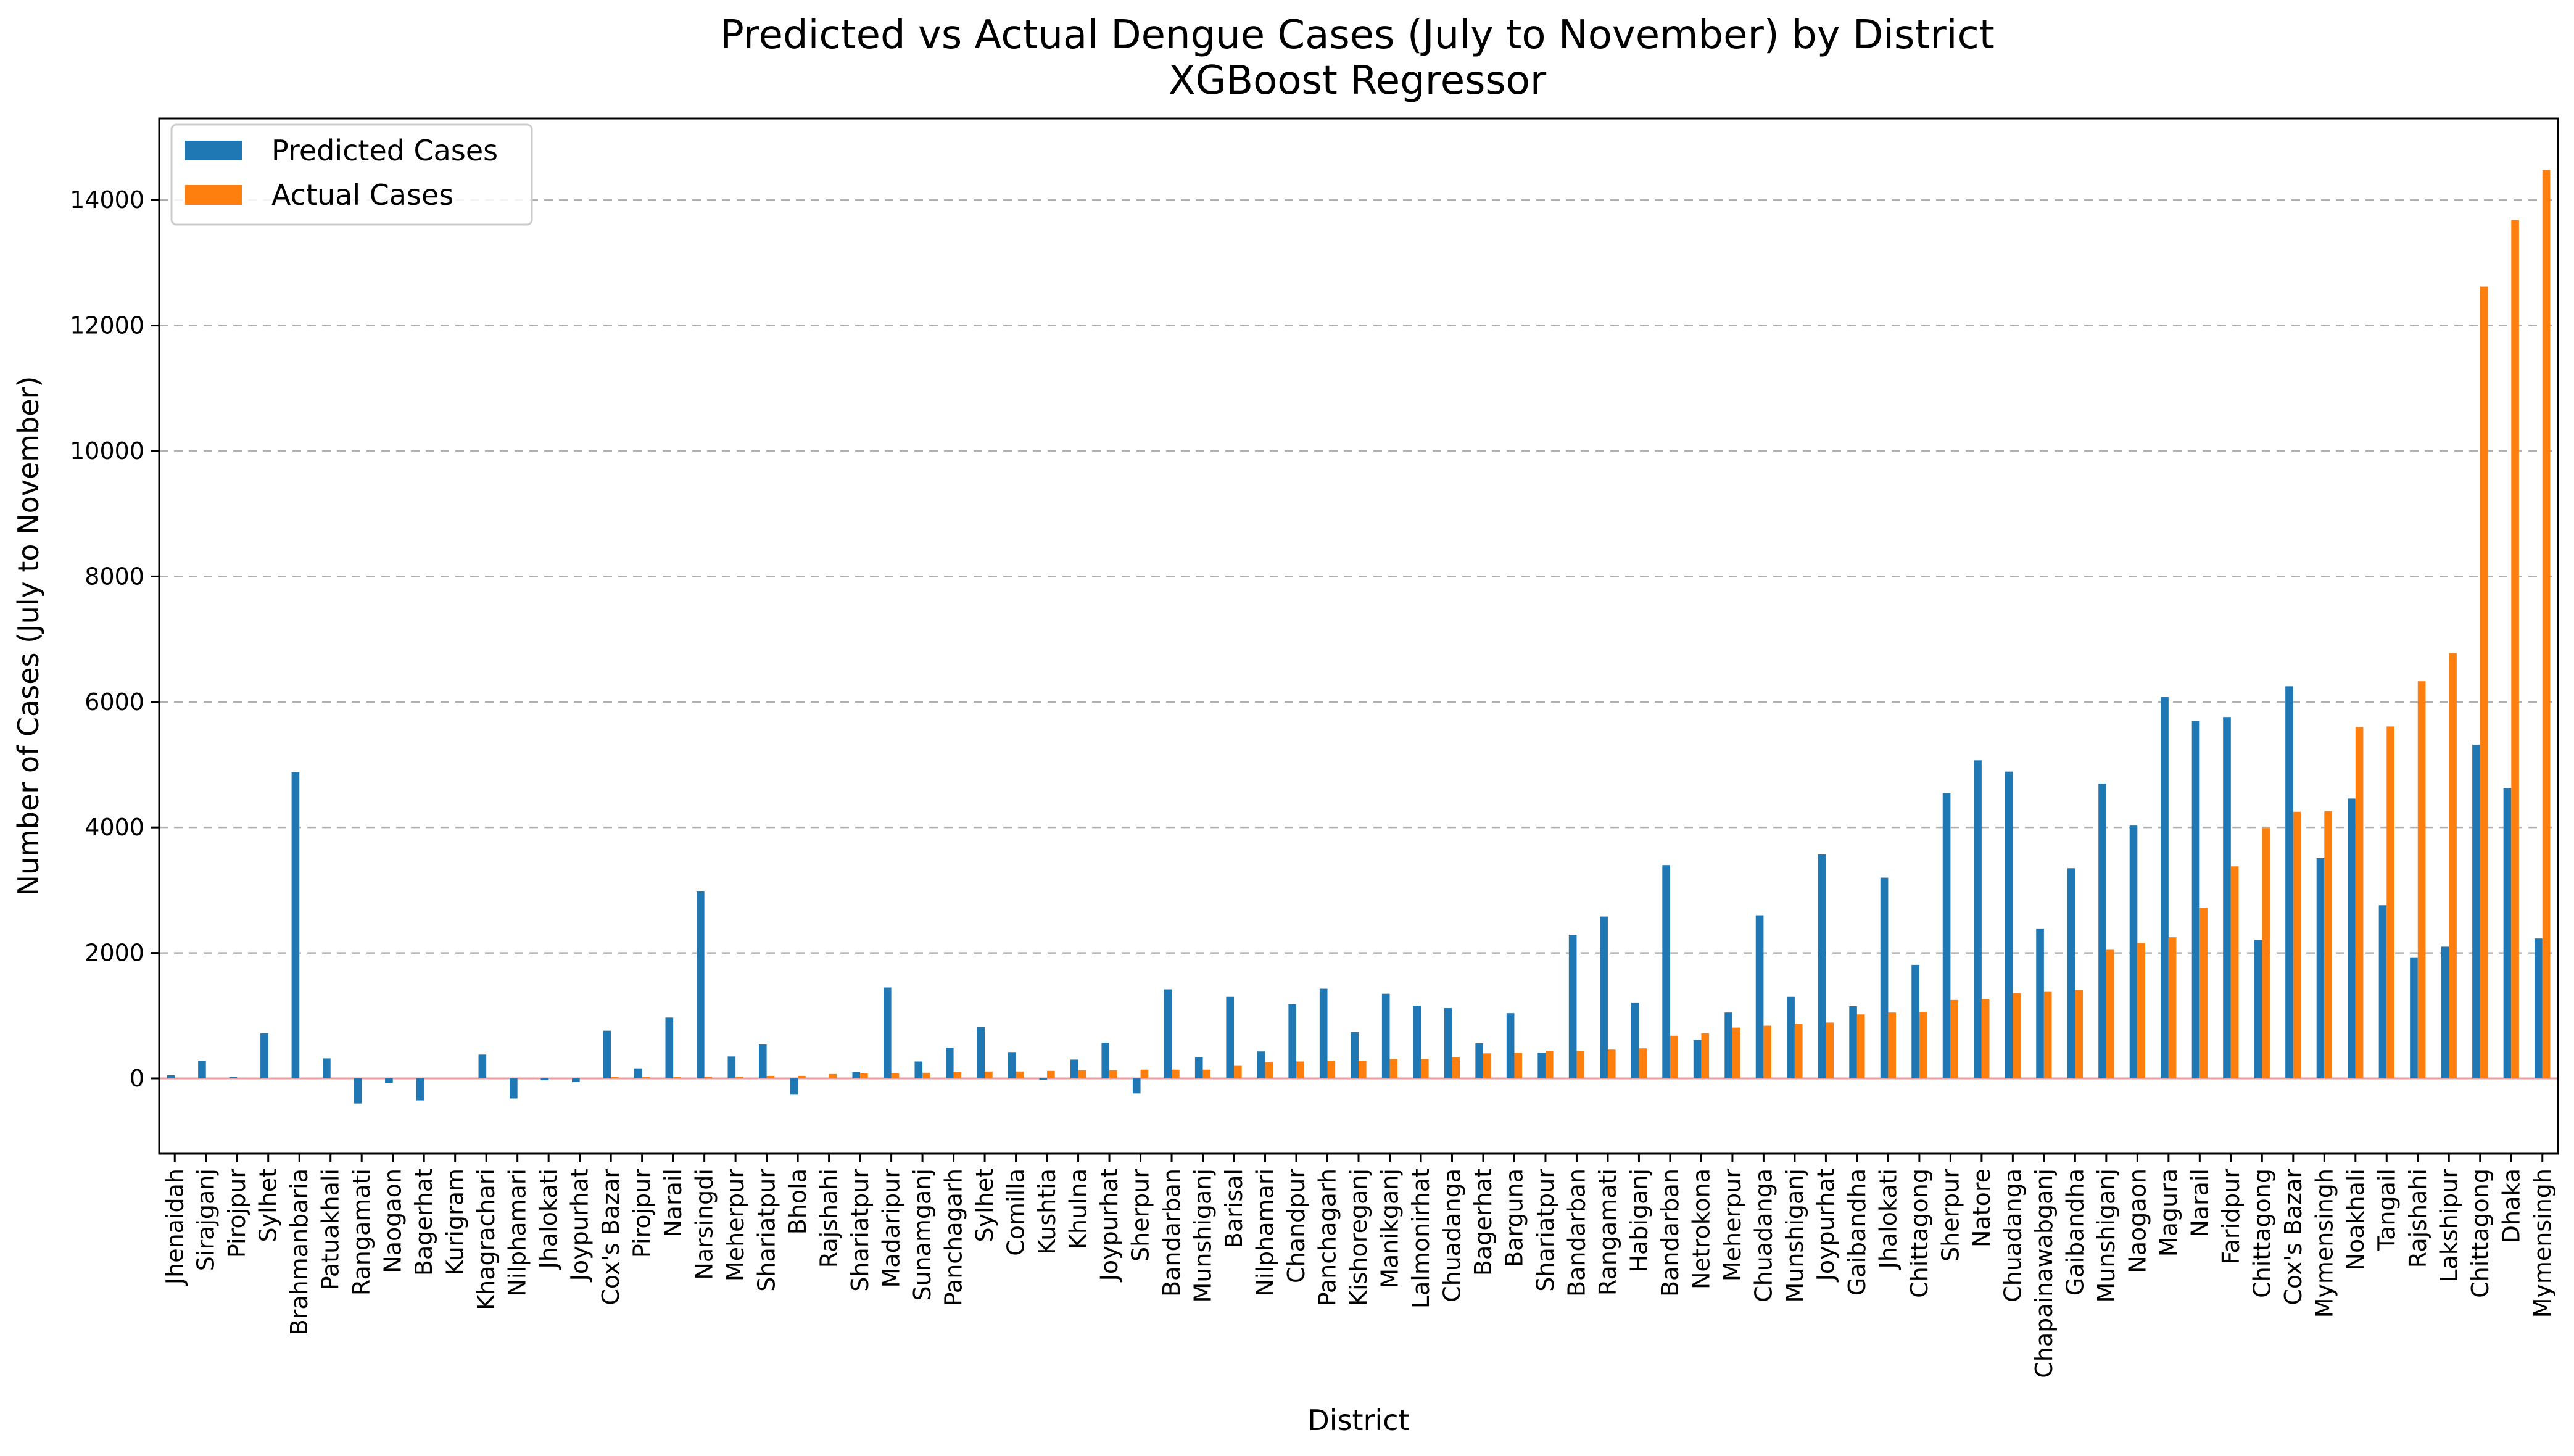  Describe the element at coordinates (2074, 1232) in the screenshot. I see `x-tick-label: Gaibandha` at that location.